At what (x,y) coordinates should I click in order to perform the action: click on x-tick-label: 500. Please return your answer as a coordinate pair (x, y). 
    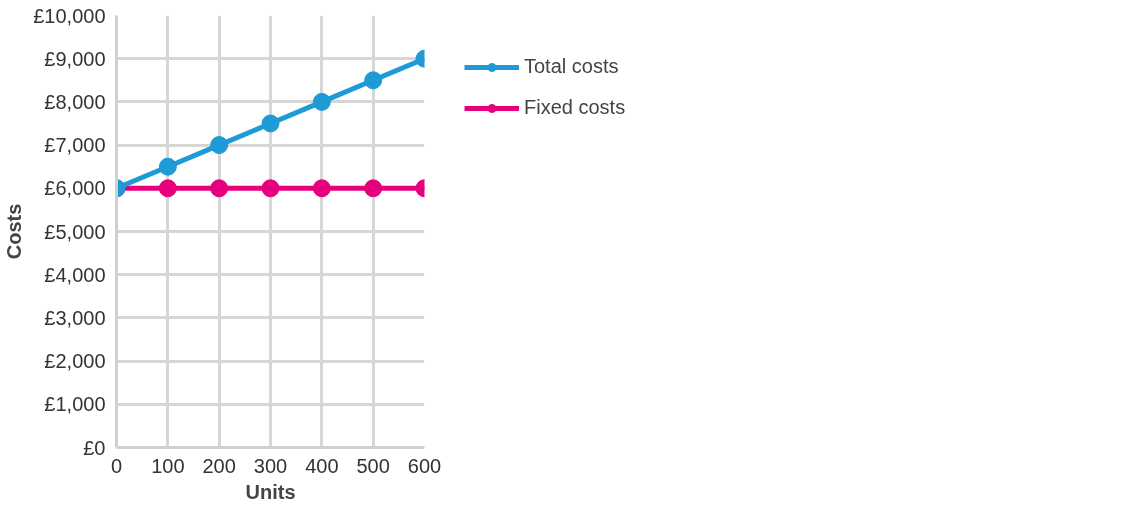
    Looking at the image, I should click on (373, 465).